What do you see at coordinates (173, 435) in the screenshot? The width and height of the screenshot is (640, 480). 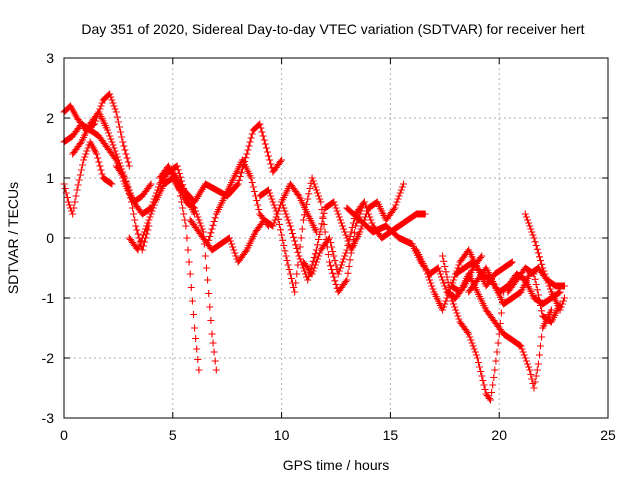 I see `x-tick-label: 5` at bounding box center [173, 435].